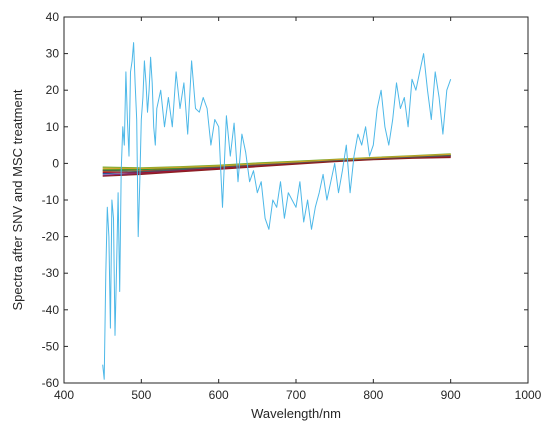  I want to click on x-tick-label: 400, so click(64, 395).